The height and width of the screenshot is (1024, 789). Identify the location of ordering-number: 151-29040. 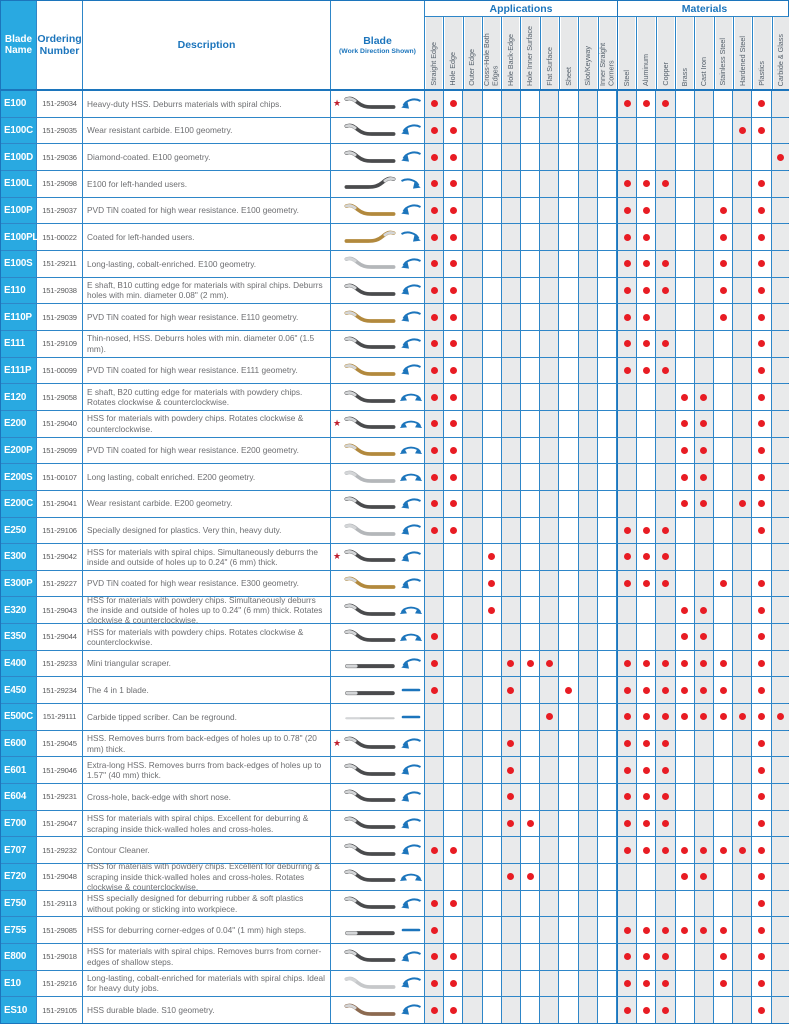
(60, 423).